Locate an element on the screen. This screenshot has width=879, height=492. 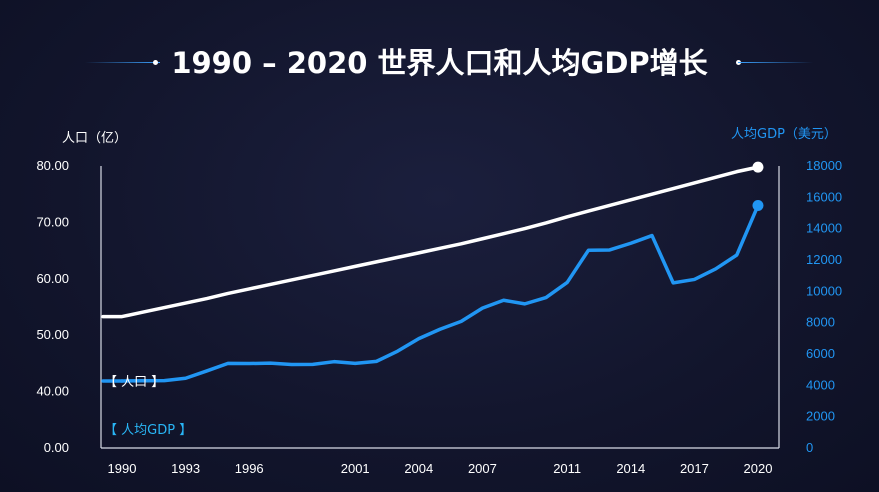
right-tick-label: 14000 is located at coordinates (824, 228).